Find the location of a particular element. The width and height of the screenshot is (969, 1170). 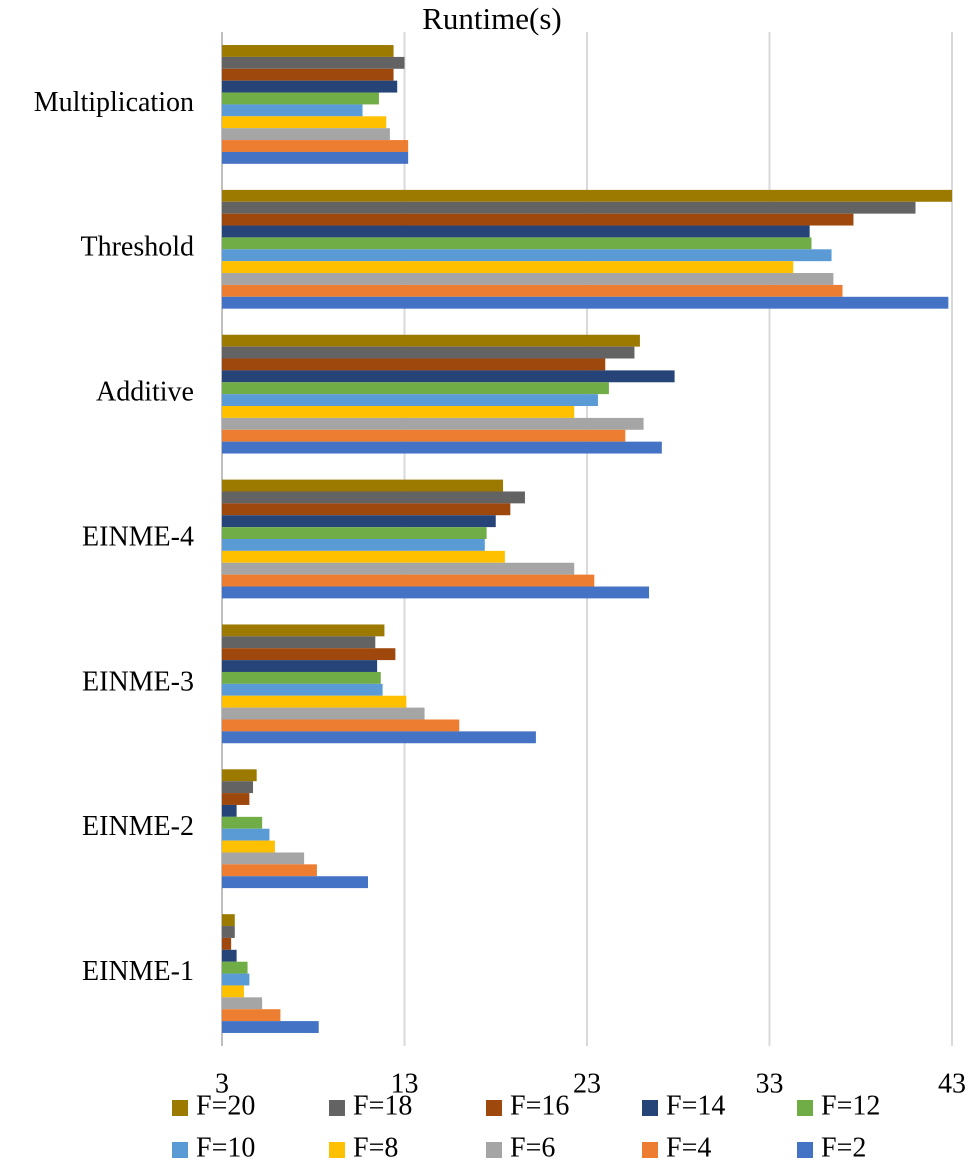

legend-label: F=4 is located at coordinates (688, 1147).